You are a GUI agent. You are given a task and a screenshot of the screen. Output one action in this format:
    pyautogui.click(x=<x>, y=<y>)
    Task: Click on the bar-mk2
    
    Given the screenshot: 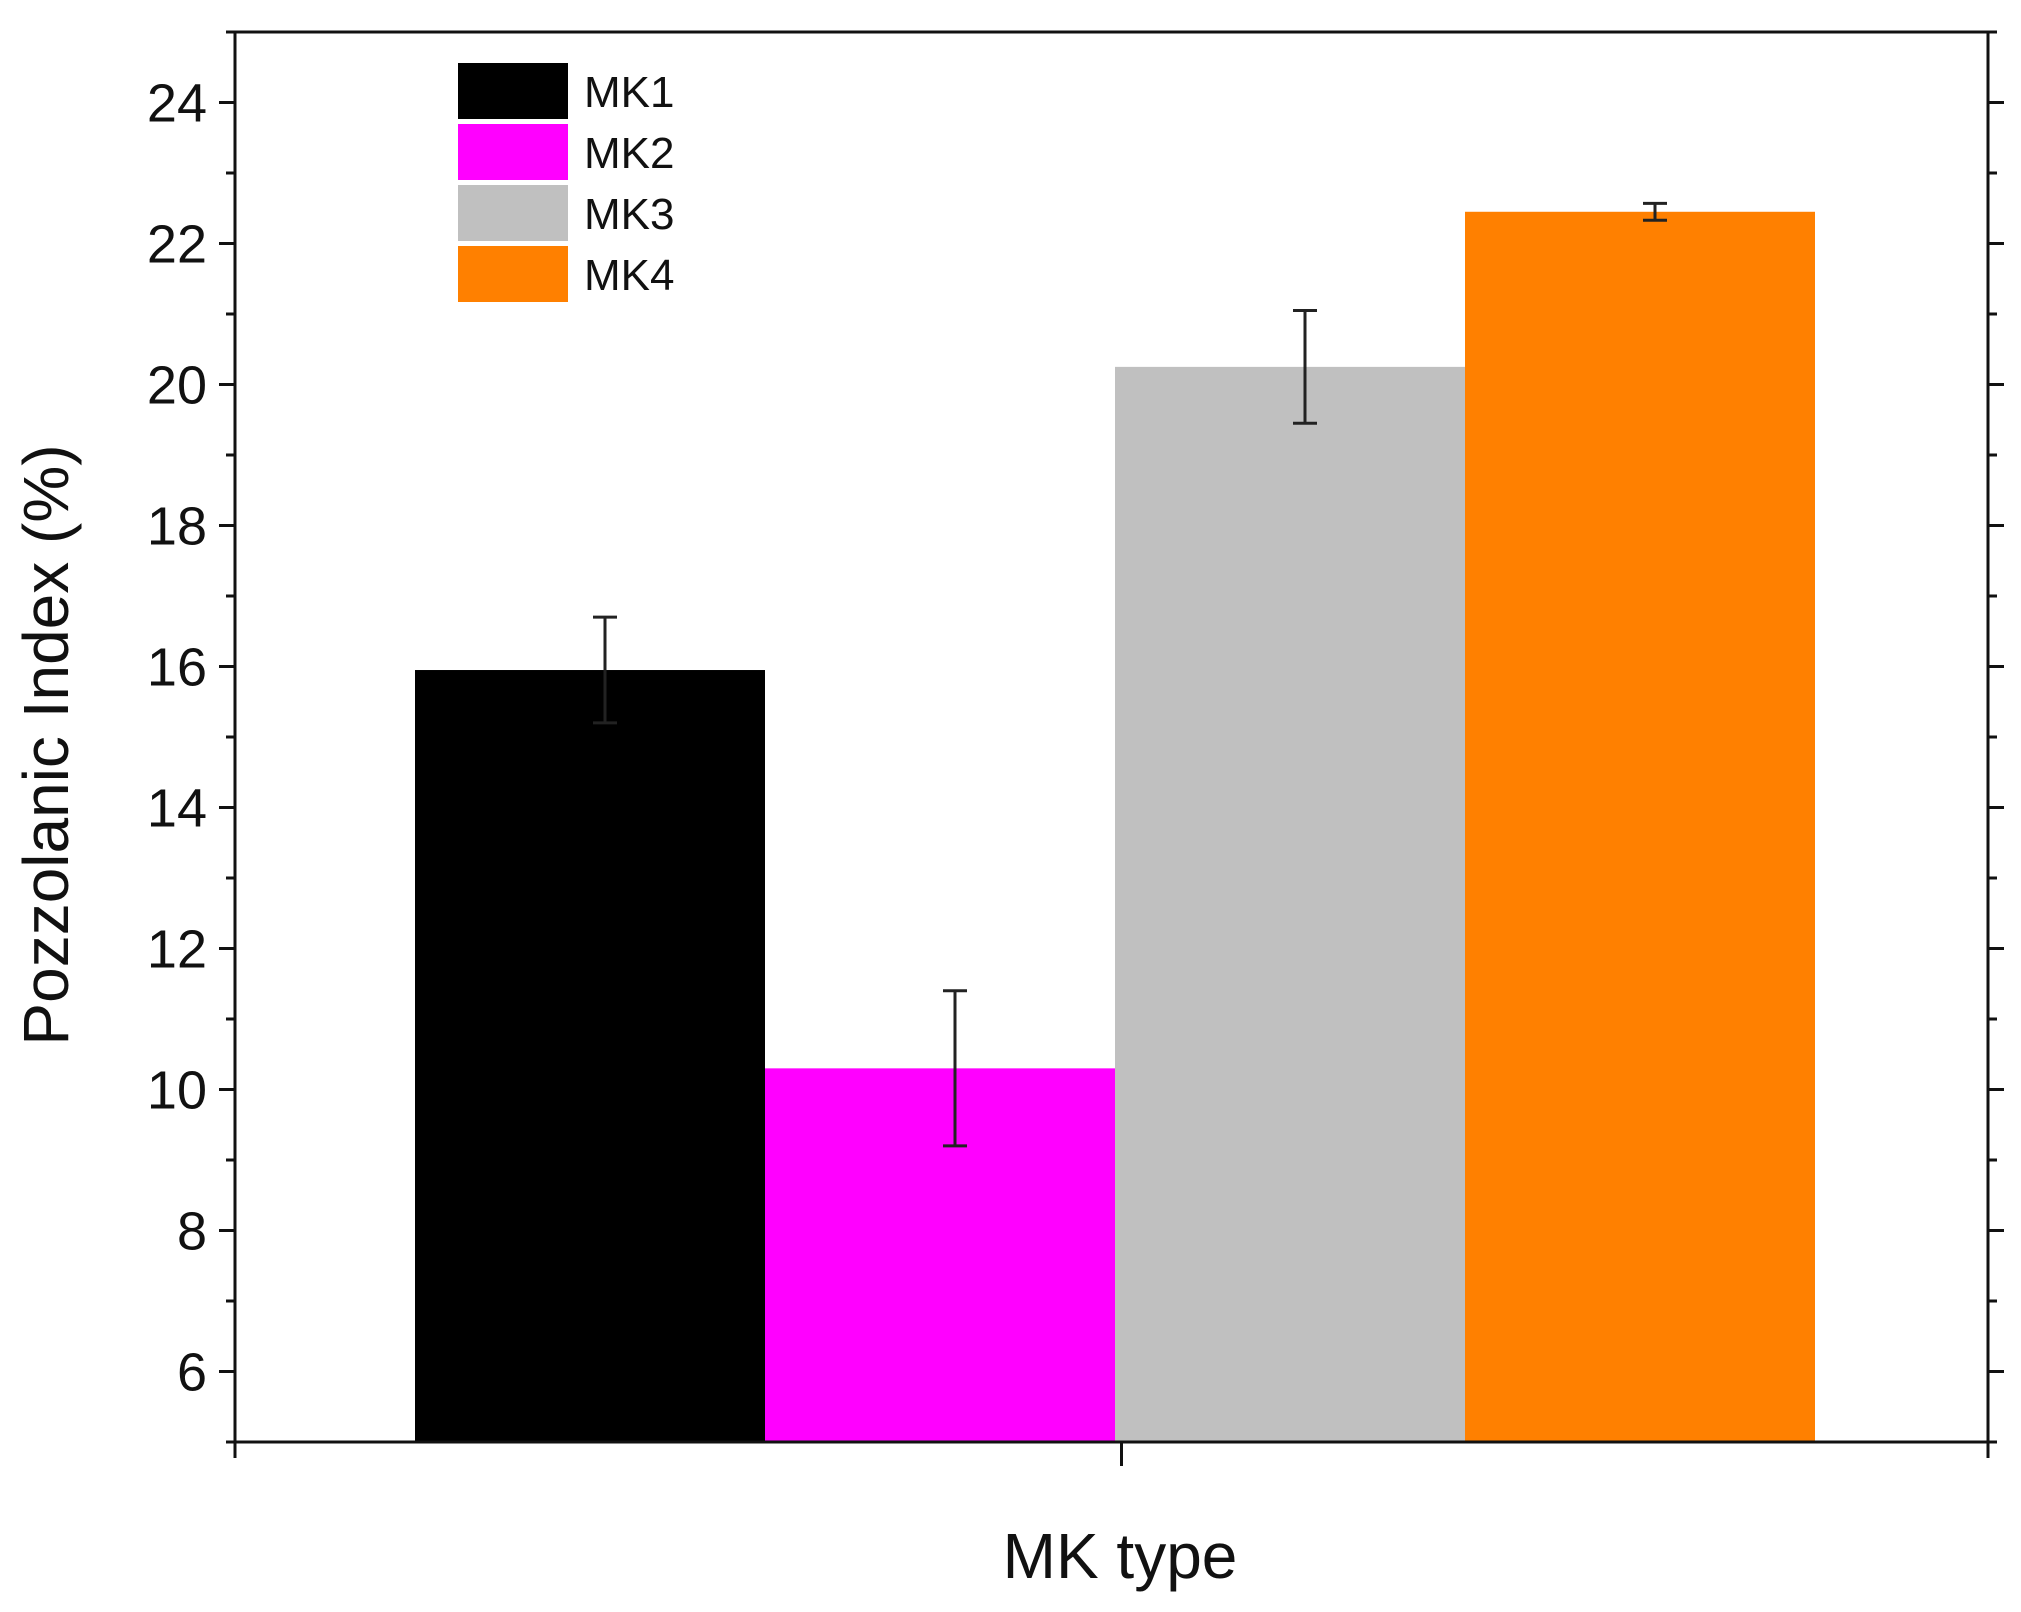 What is the action you would take?
    pyautogui.click(x=940, y=1255)
    